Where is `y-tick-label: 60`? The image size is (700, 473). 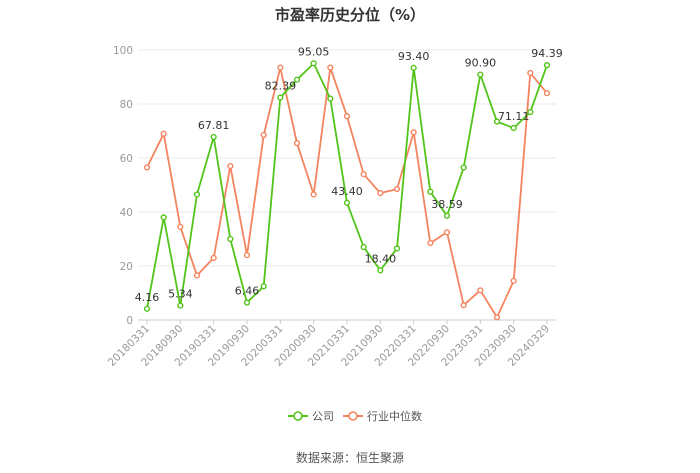 y-tick-label: 60 is located at coordinates (126, 159).